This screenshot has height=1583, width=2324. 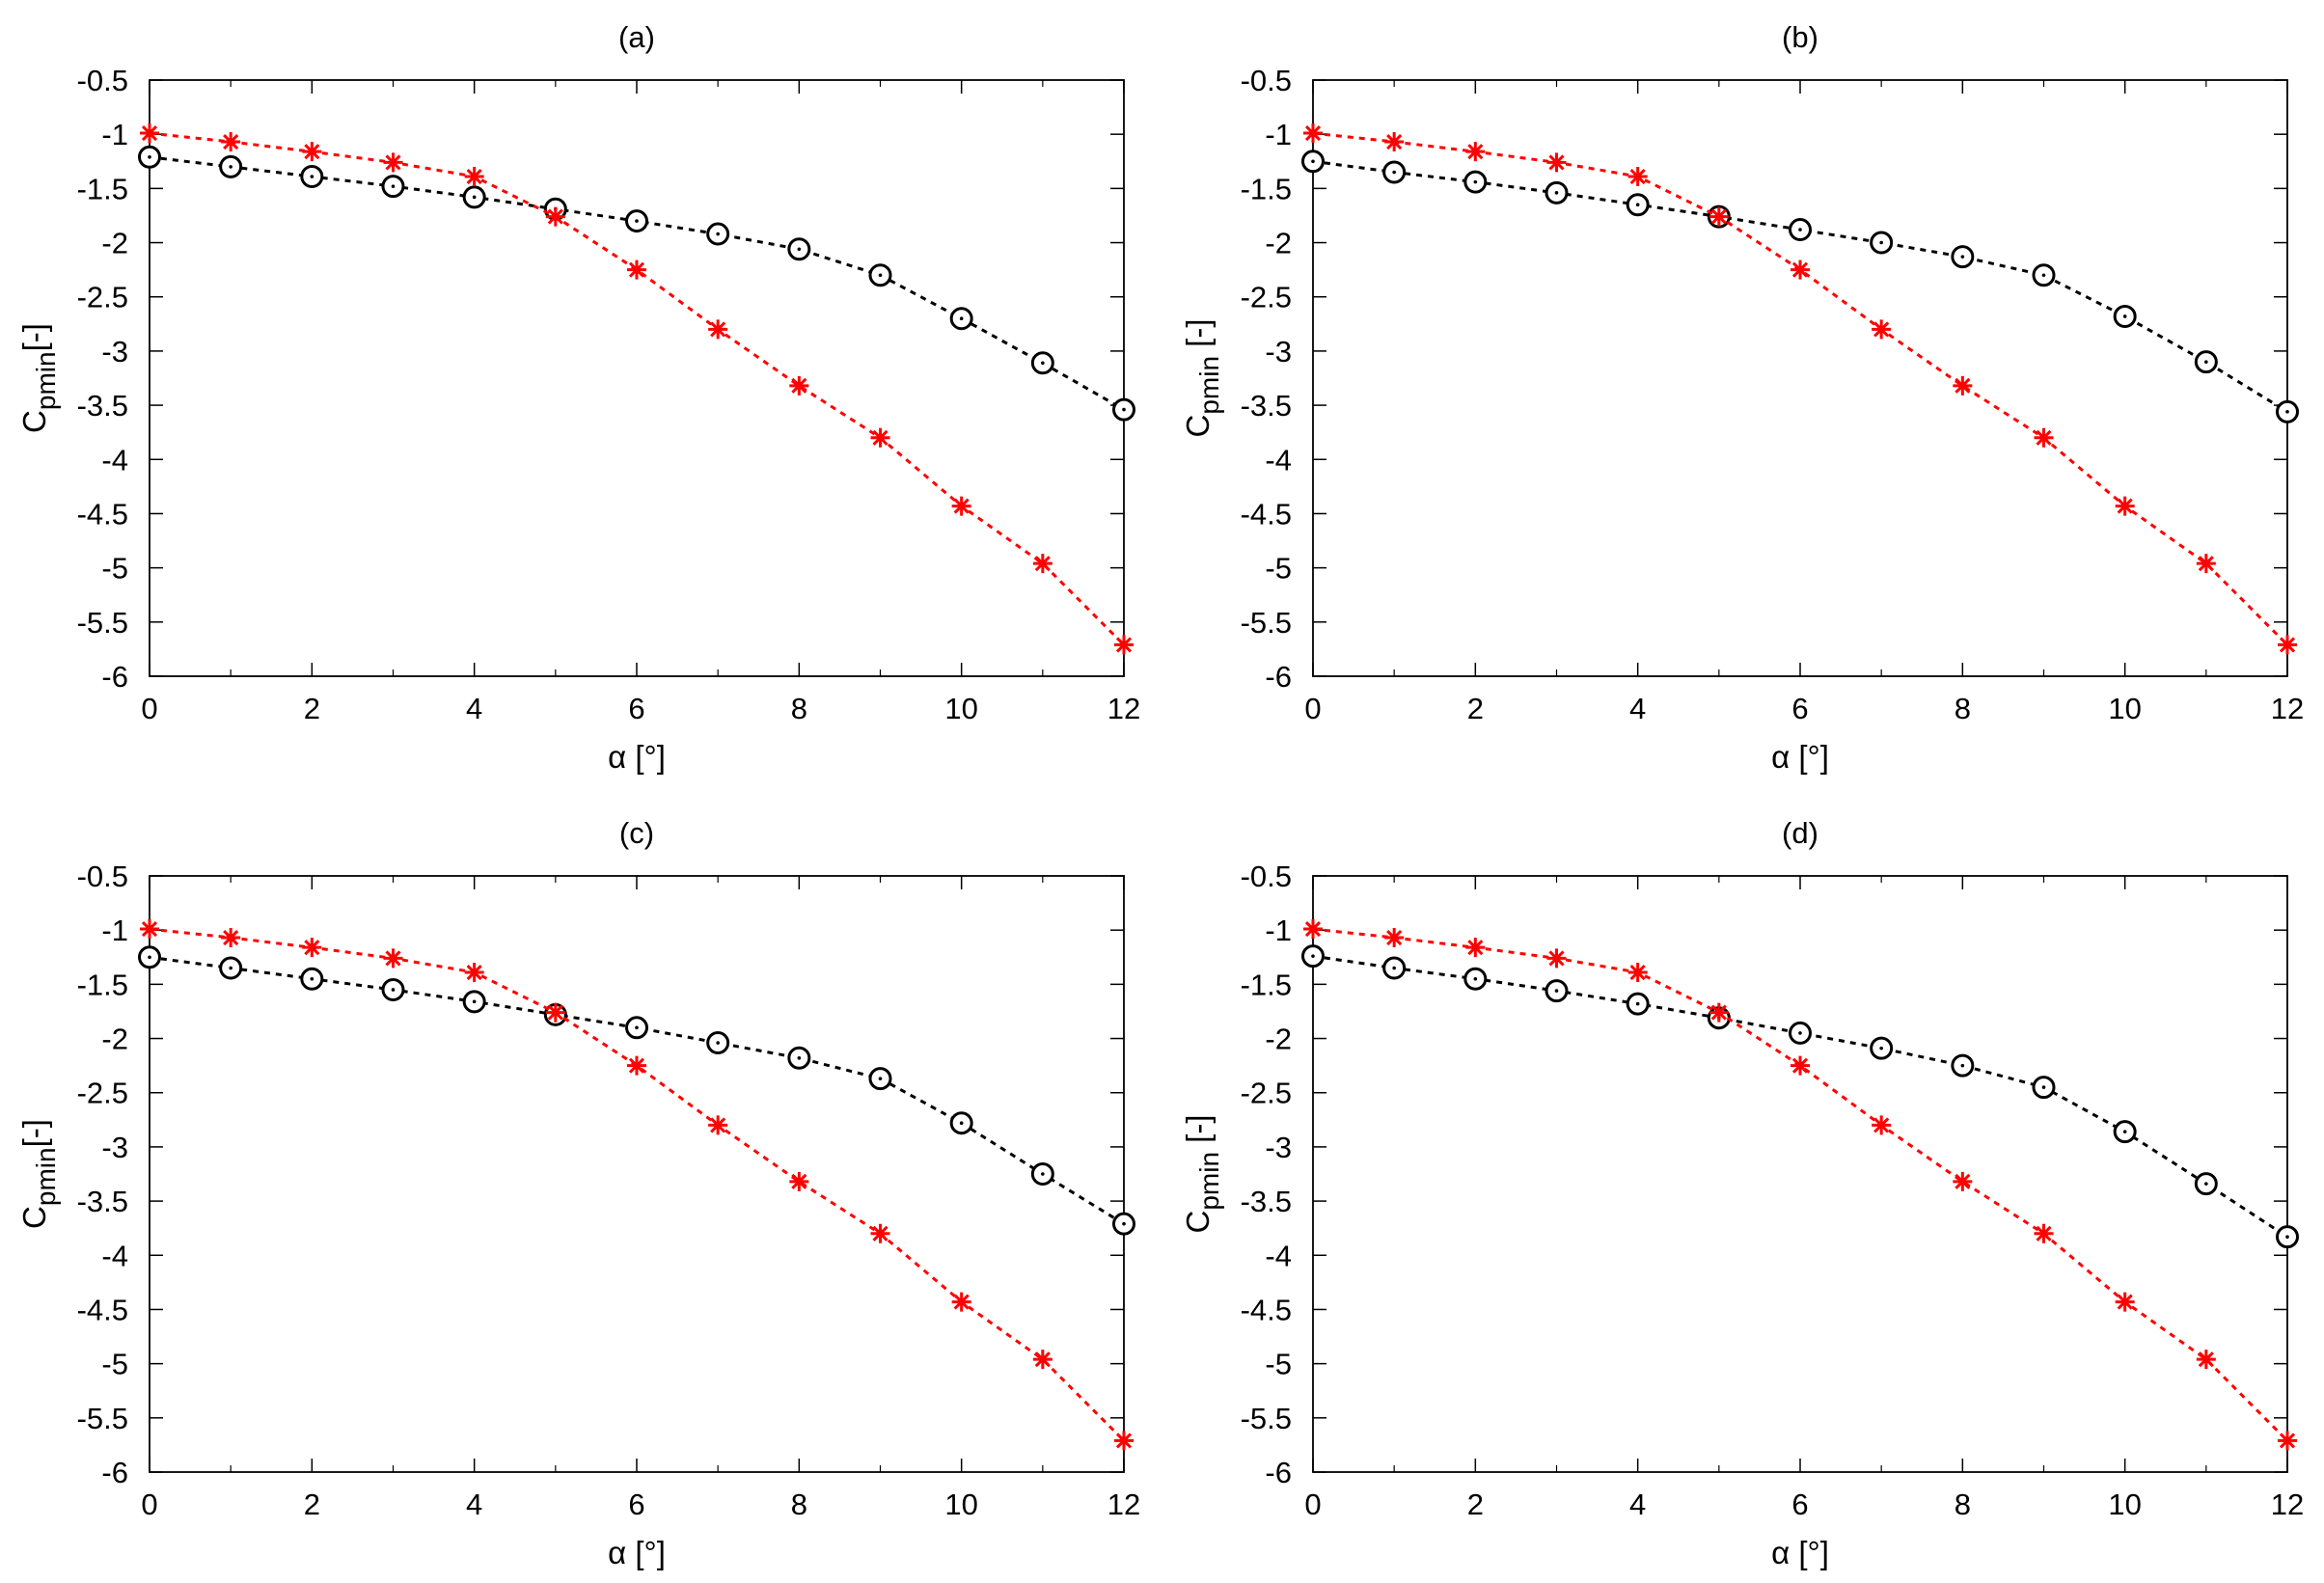 What do you see at coordinates (1202, 1173) in the screenshot?
I see `y-axis-label: Cpmin [-]` at bounding box center [1202, 1173].